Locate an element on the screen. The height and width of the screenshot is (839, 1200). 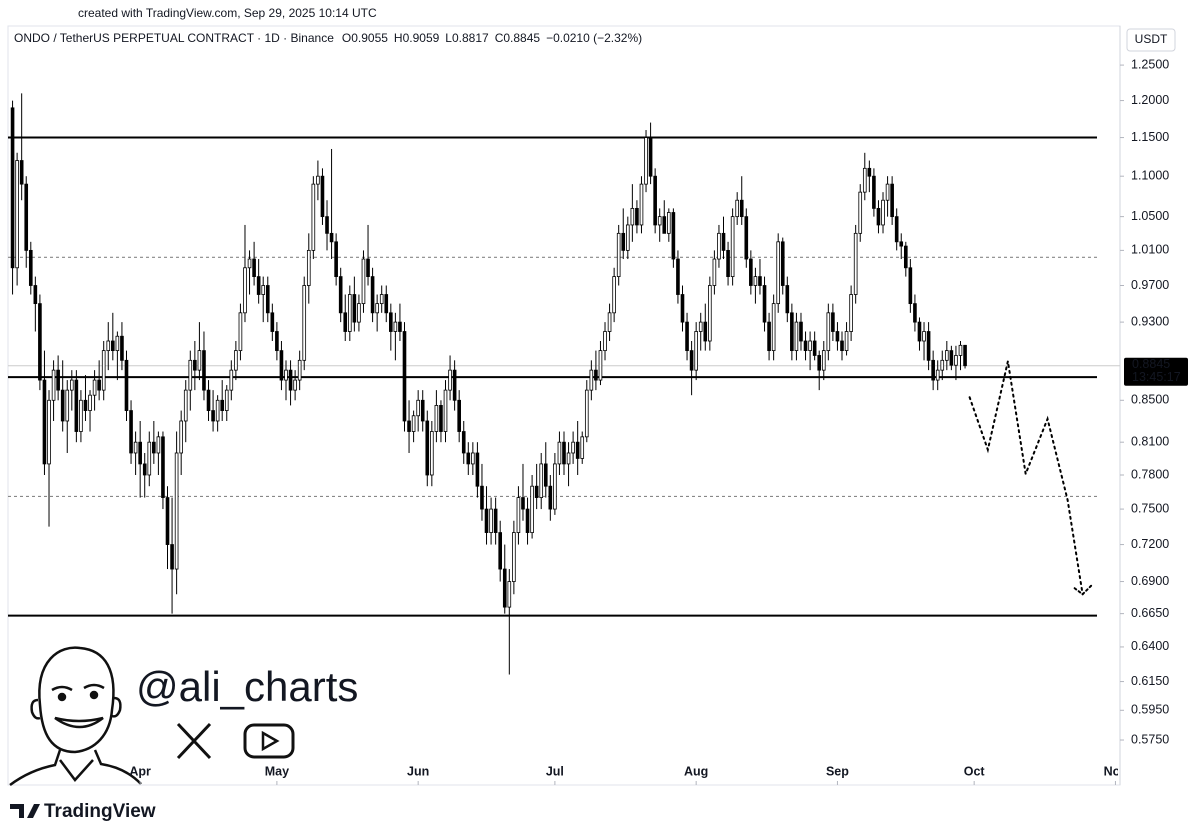
legend-value: C0.8845 is located at coordinates (518, 38).